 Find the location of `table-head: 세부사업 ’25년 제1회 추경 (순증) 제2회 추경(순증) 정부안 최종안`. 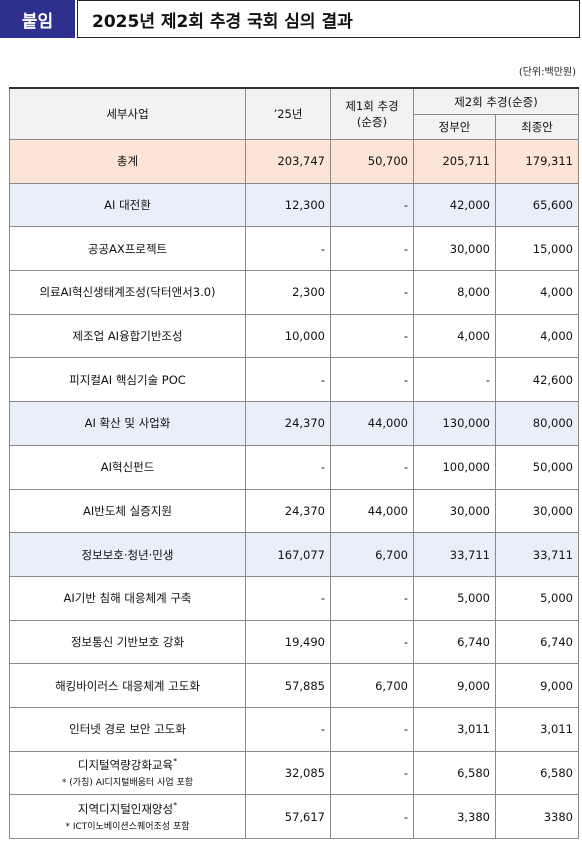

table-head: 세부사업 ’25년 제1회 추경 (순증) 제2회 추경(순증) 정부안 최종안 is located at coordinates (294, 113).